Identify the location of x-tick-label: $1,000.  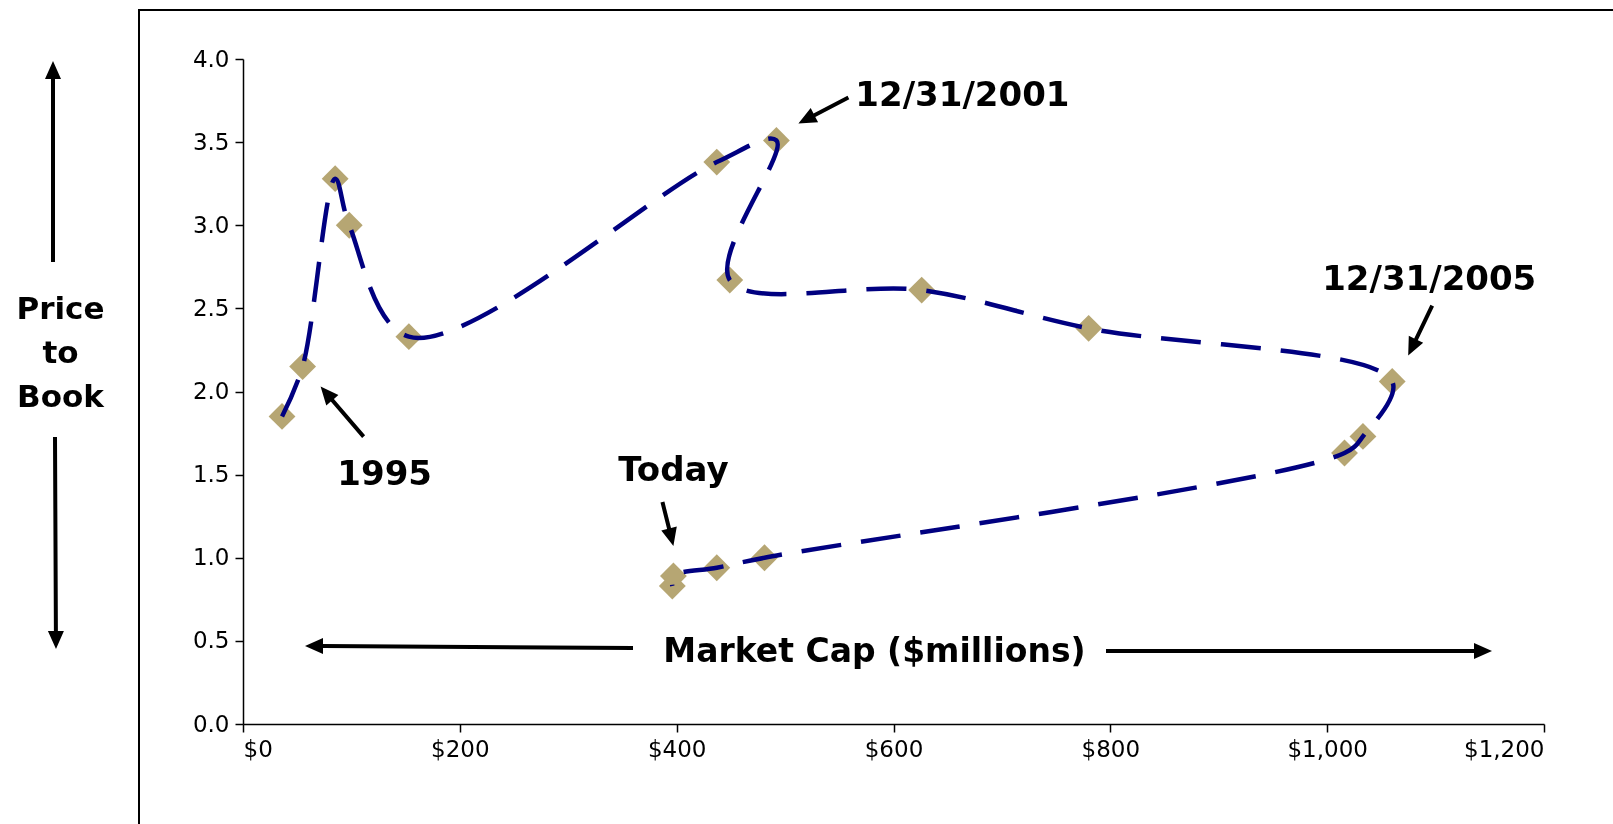
(1327, 748).